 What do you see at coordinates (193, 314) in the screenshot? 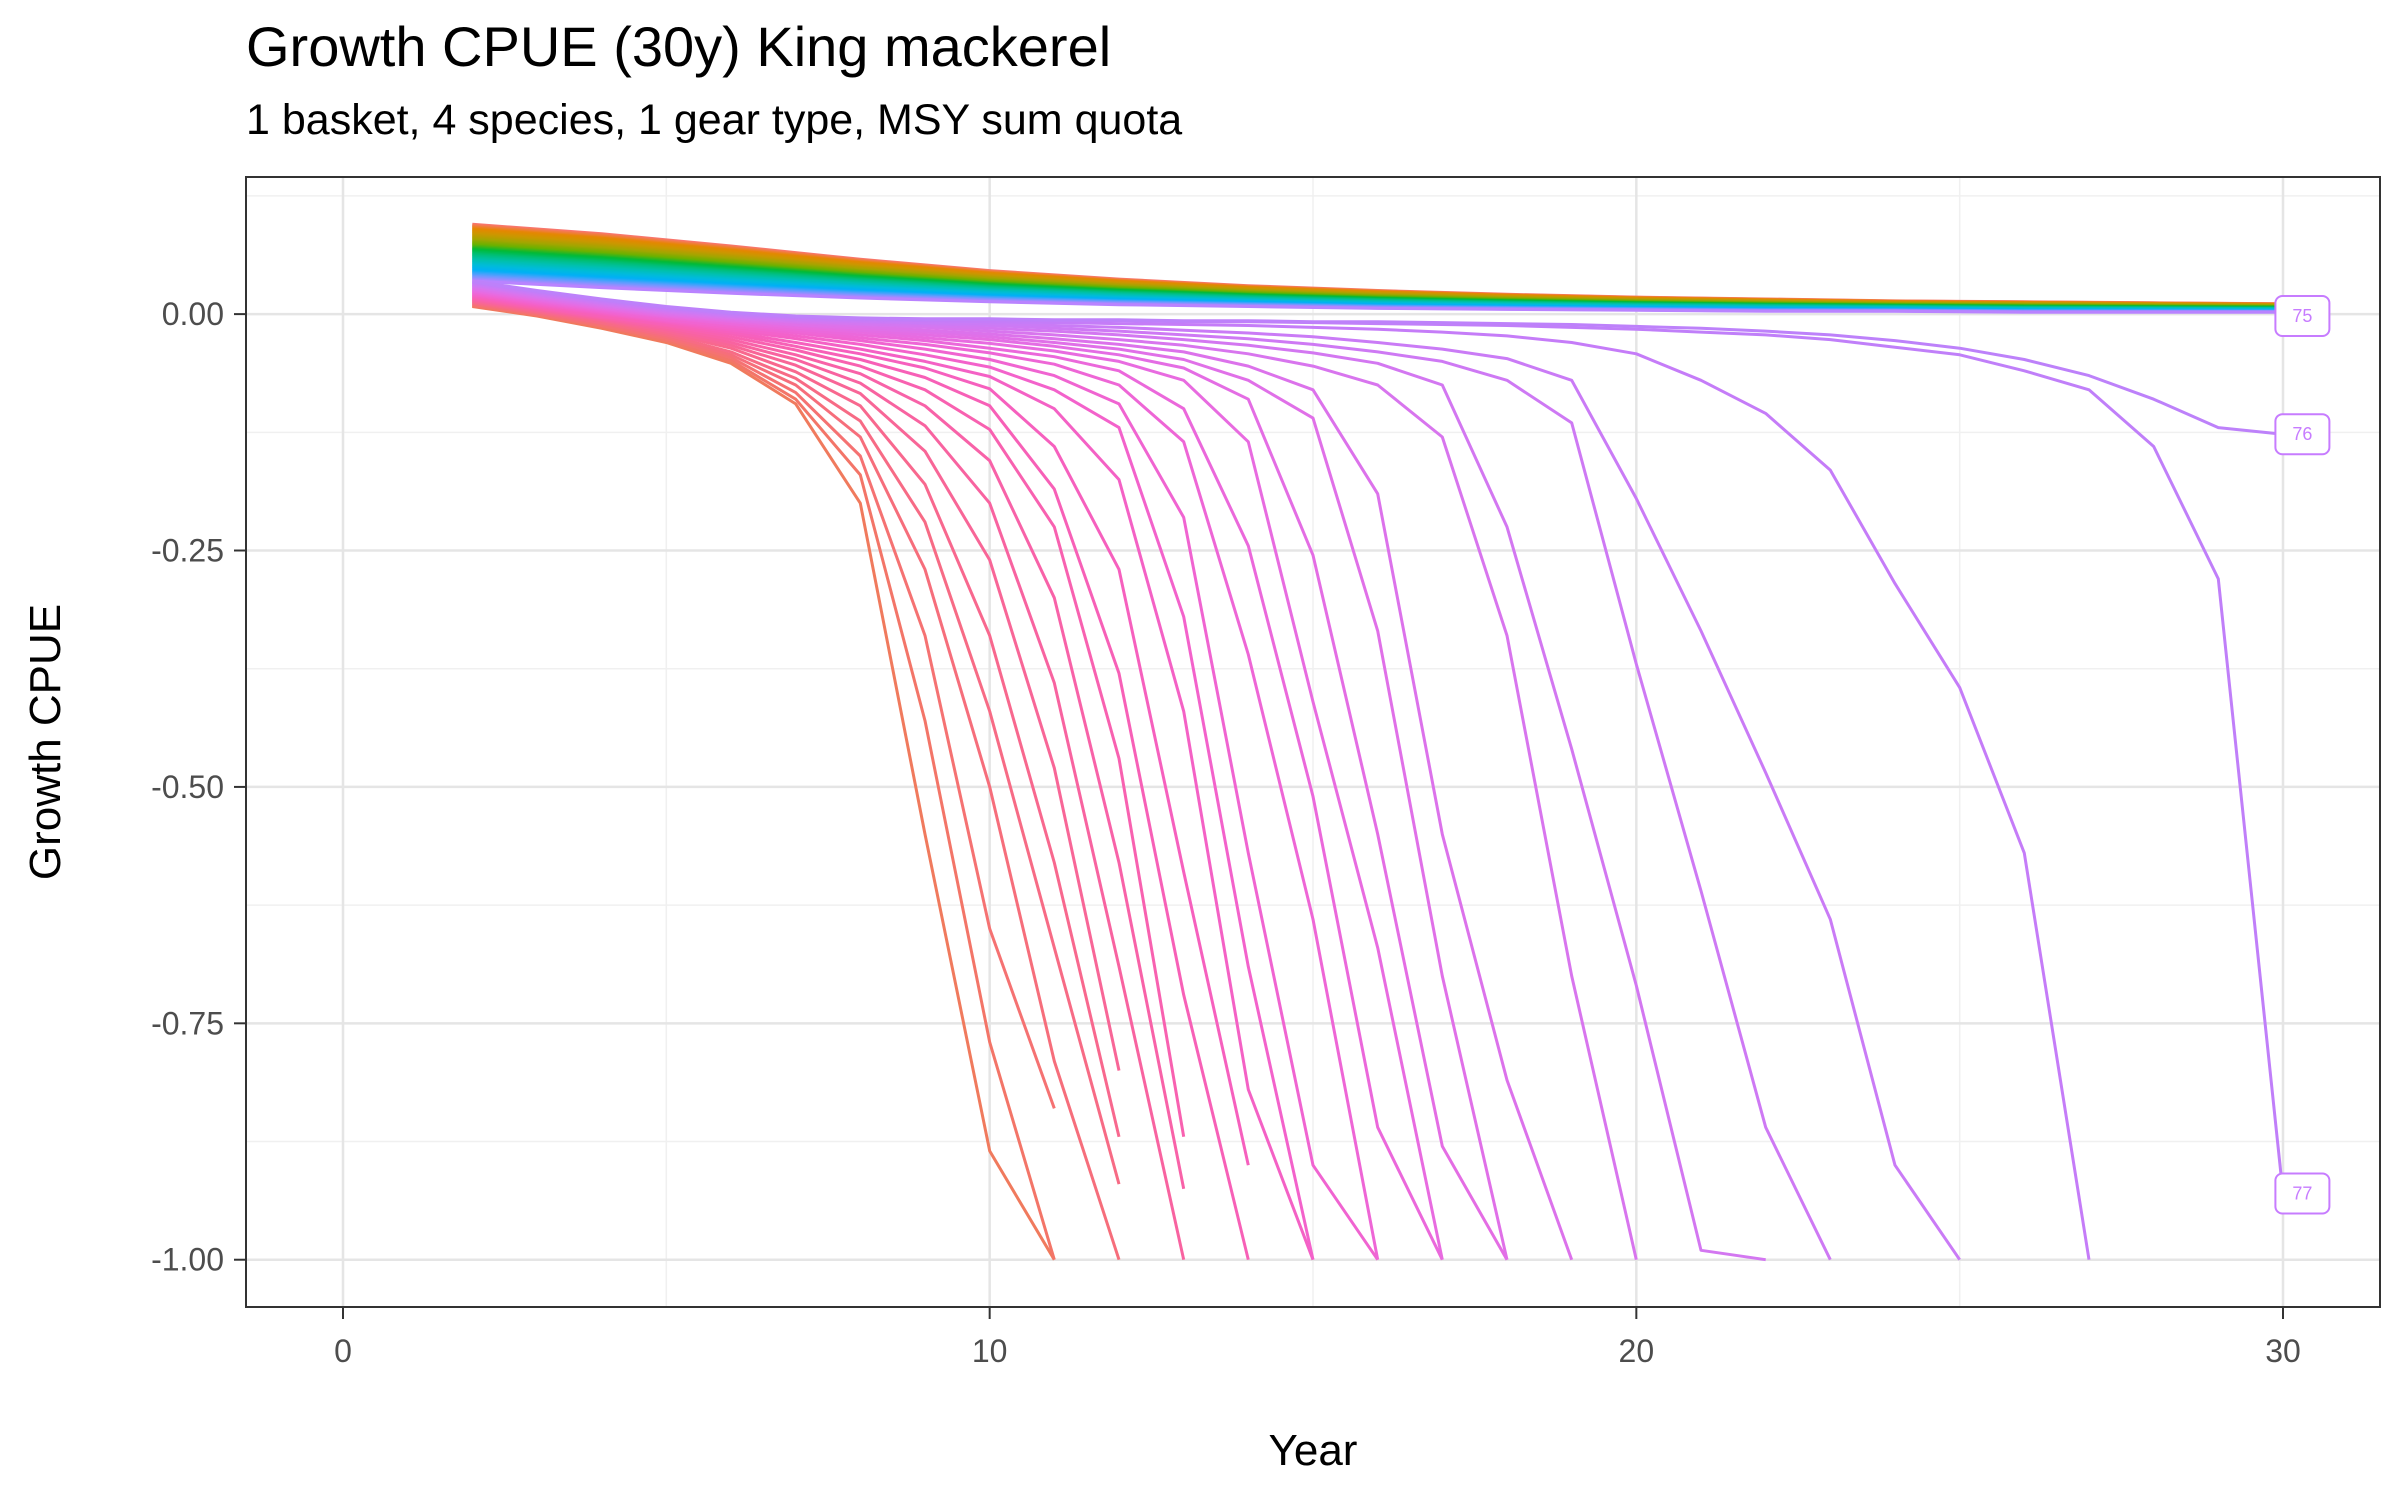
I see `y-tick-label: 0.00` at bounding box center [193, 314].